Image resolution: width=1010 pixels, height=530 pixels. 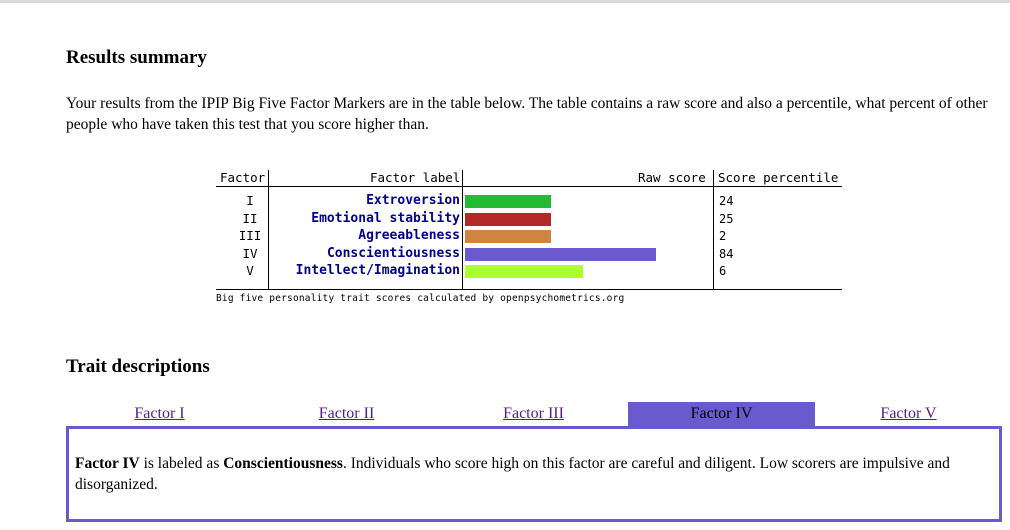 I want to click on tab-factor-iii: Factor III, so click(x=533, y=413).